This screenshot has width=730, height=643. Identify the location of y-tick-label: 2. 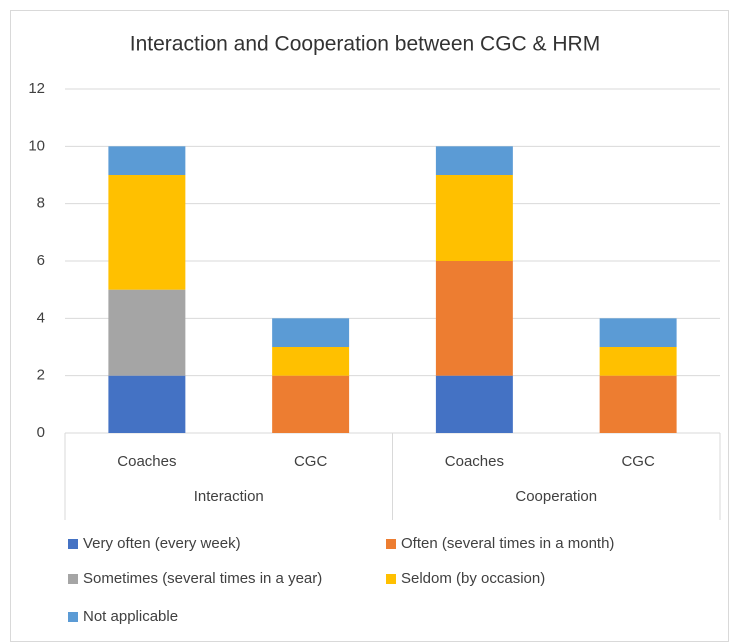
(41, 375).